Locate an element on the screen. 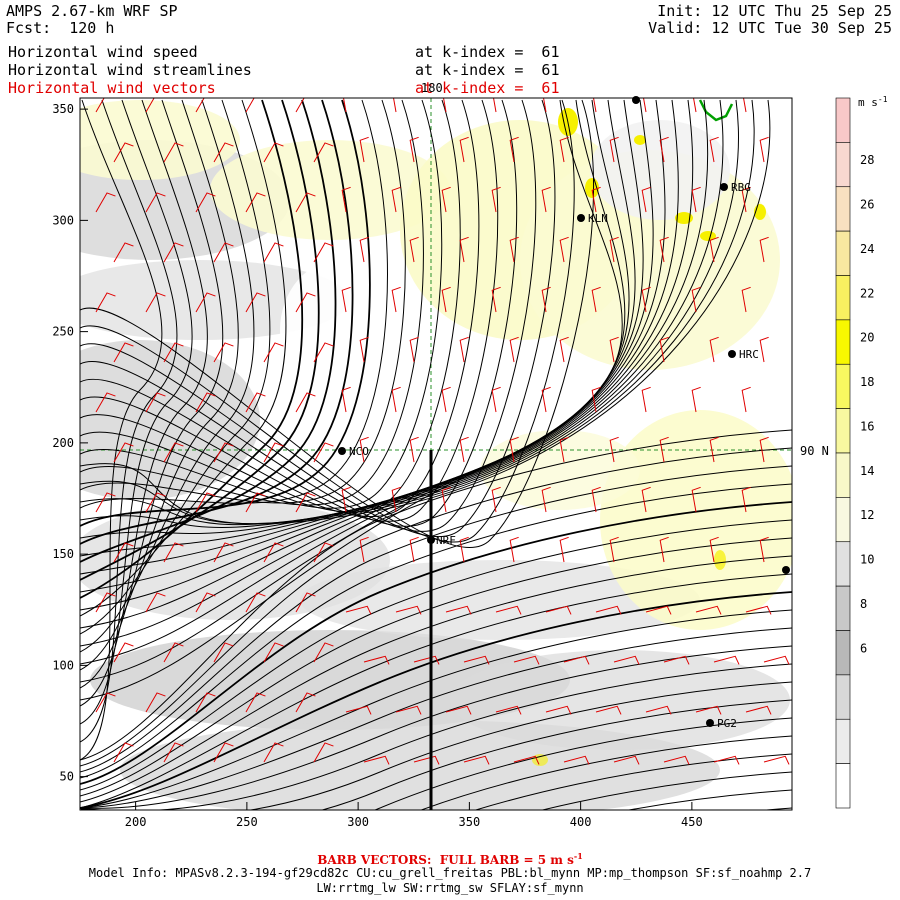 Image resolution: width=900 pixels, height=900 pixels. colorbar-tick-label: 16 is located at coordinates (867, 426).